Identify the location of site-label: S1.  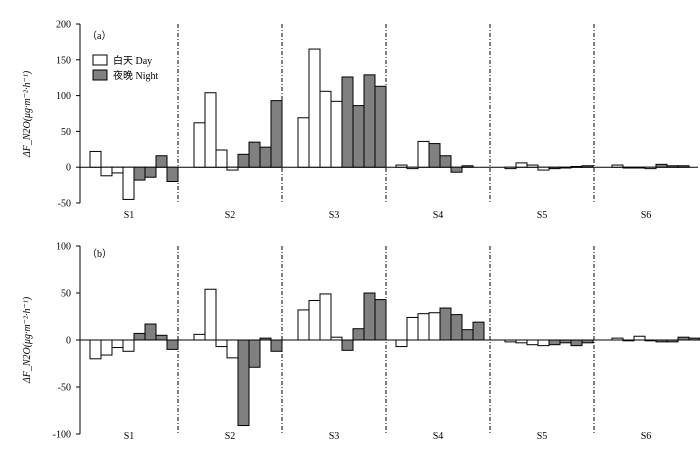
(129, 436).